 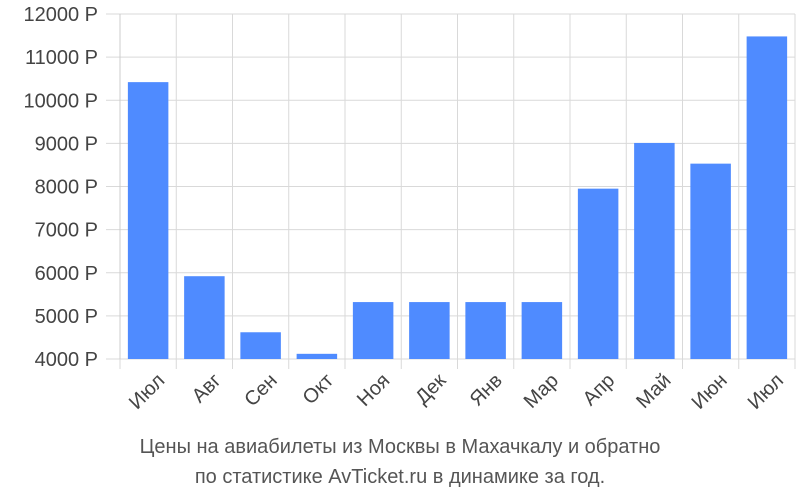 What do you see at coordinates (486, 390) in the screenshot?
I see `x-tick-label: Янв` at bounding box center [486, 390].